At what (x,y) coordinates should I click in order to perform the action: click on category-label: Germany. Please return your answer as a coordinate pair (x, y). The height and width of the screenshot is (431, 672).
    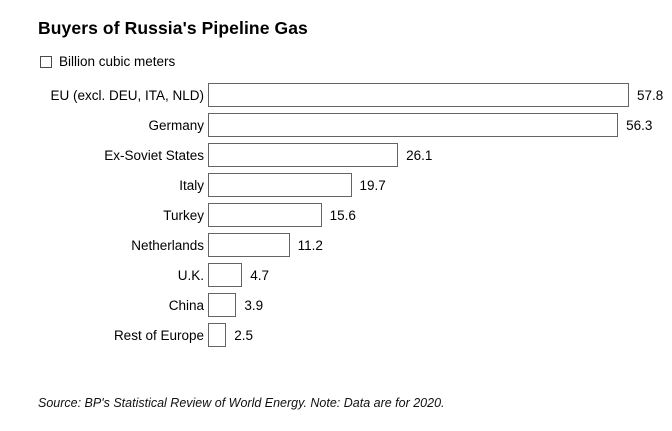
    Looking at the image, I should click on (176, 125).